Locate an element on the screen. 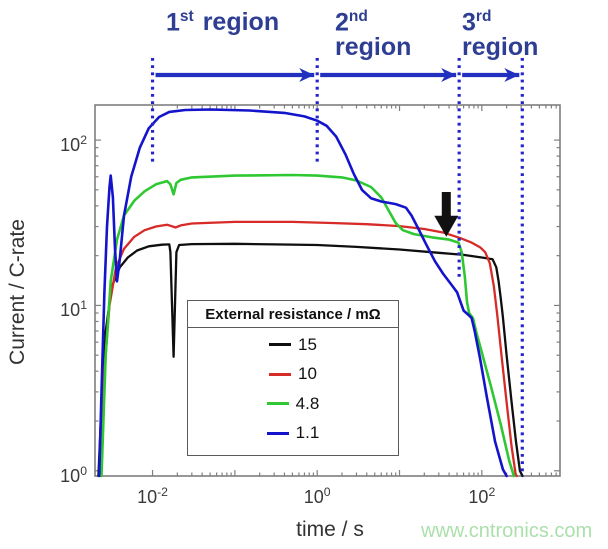 This screenshot has height=549, width=608. region-2-ordinal: nd is located at coordinates (358, 16).